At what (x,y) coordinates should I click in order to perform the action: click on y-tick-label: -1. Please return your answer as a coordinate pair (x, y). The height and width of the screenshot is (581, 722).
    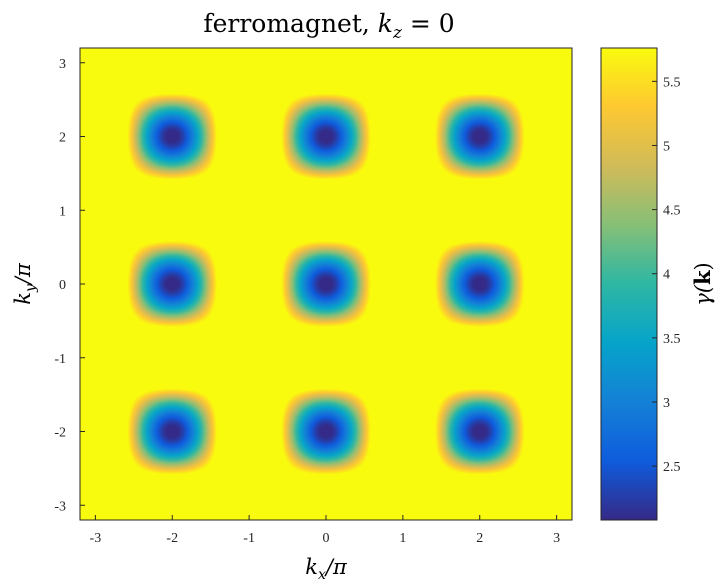
    Looking at the image, I should click on (60, 359).